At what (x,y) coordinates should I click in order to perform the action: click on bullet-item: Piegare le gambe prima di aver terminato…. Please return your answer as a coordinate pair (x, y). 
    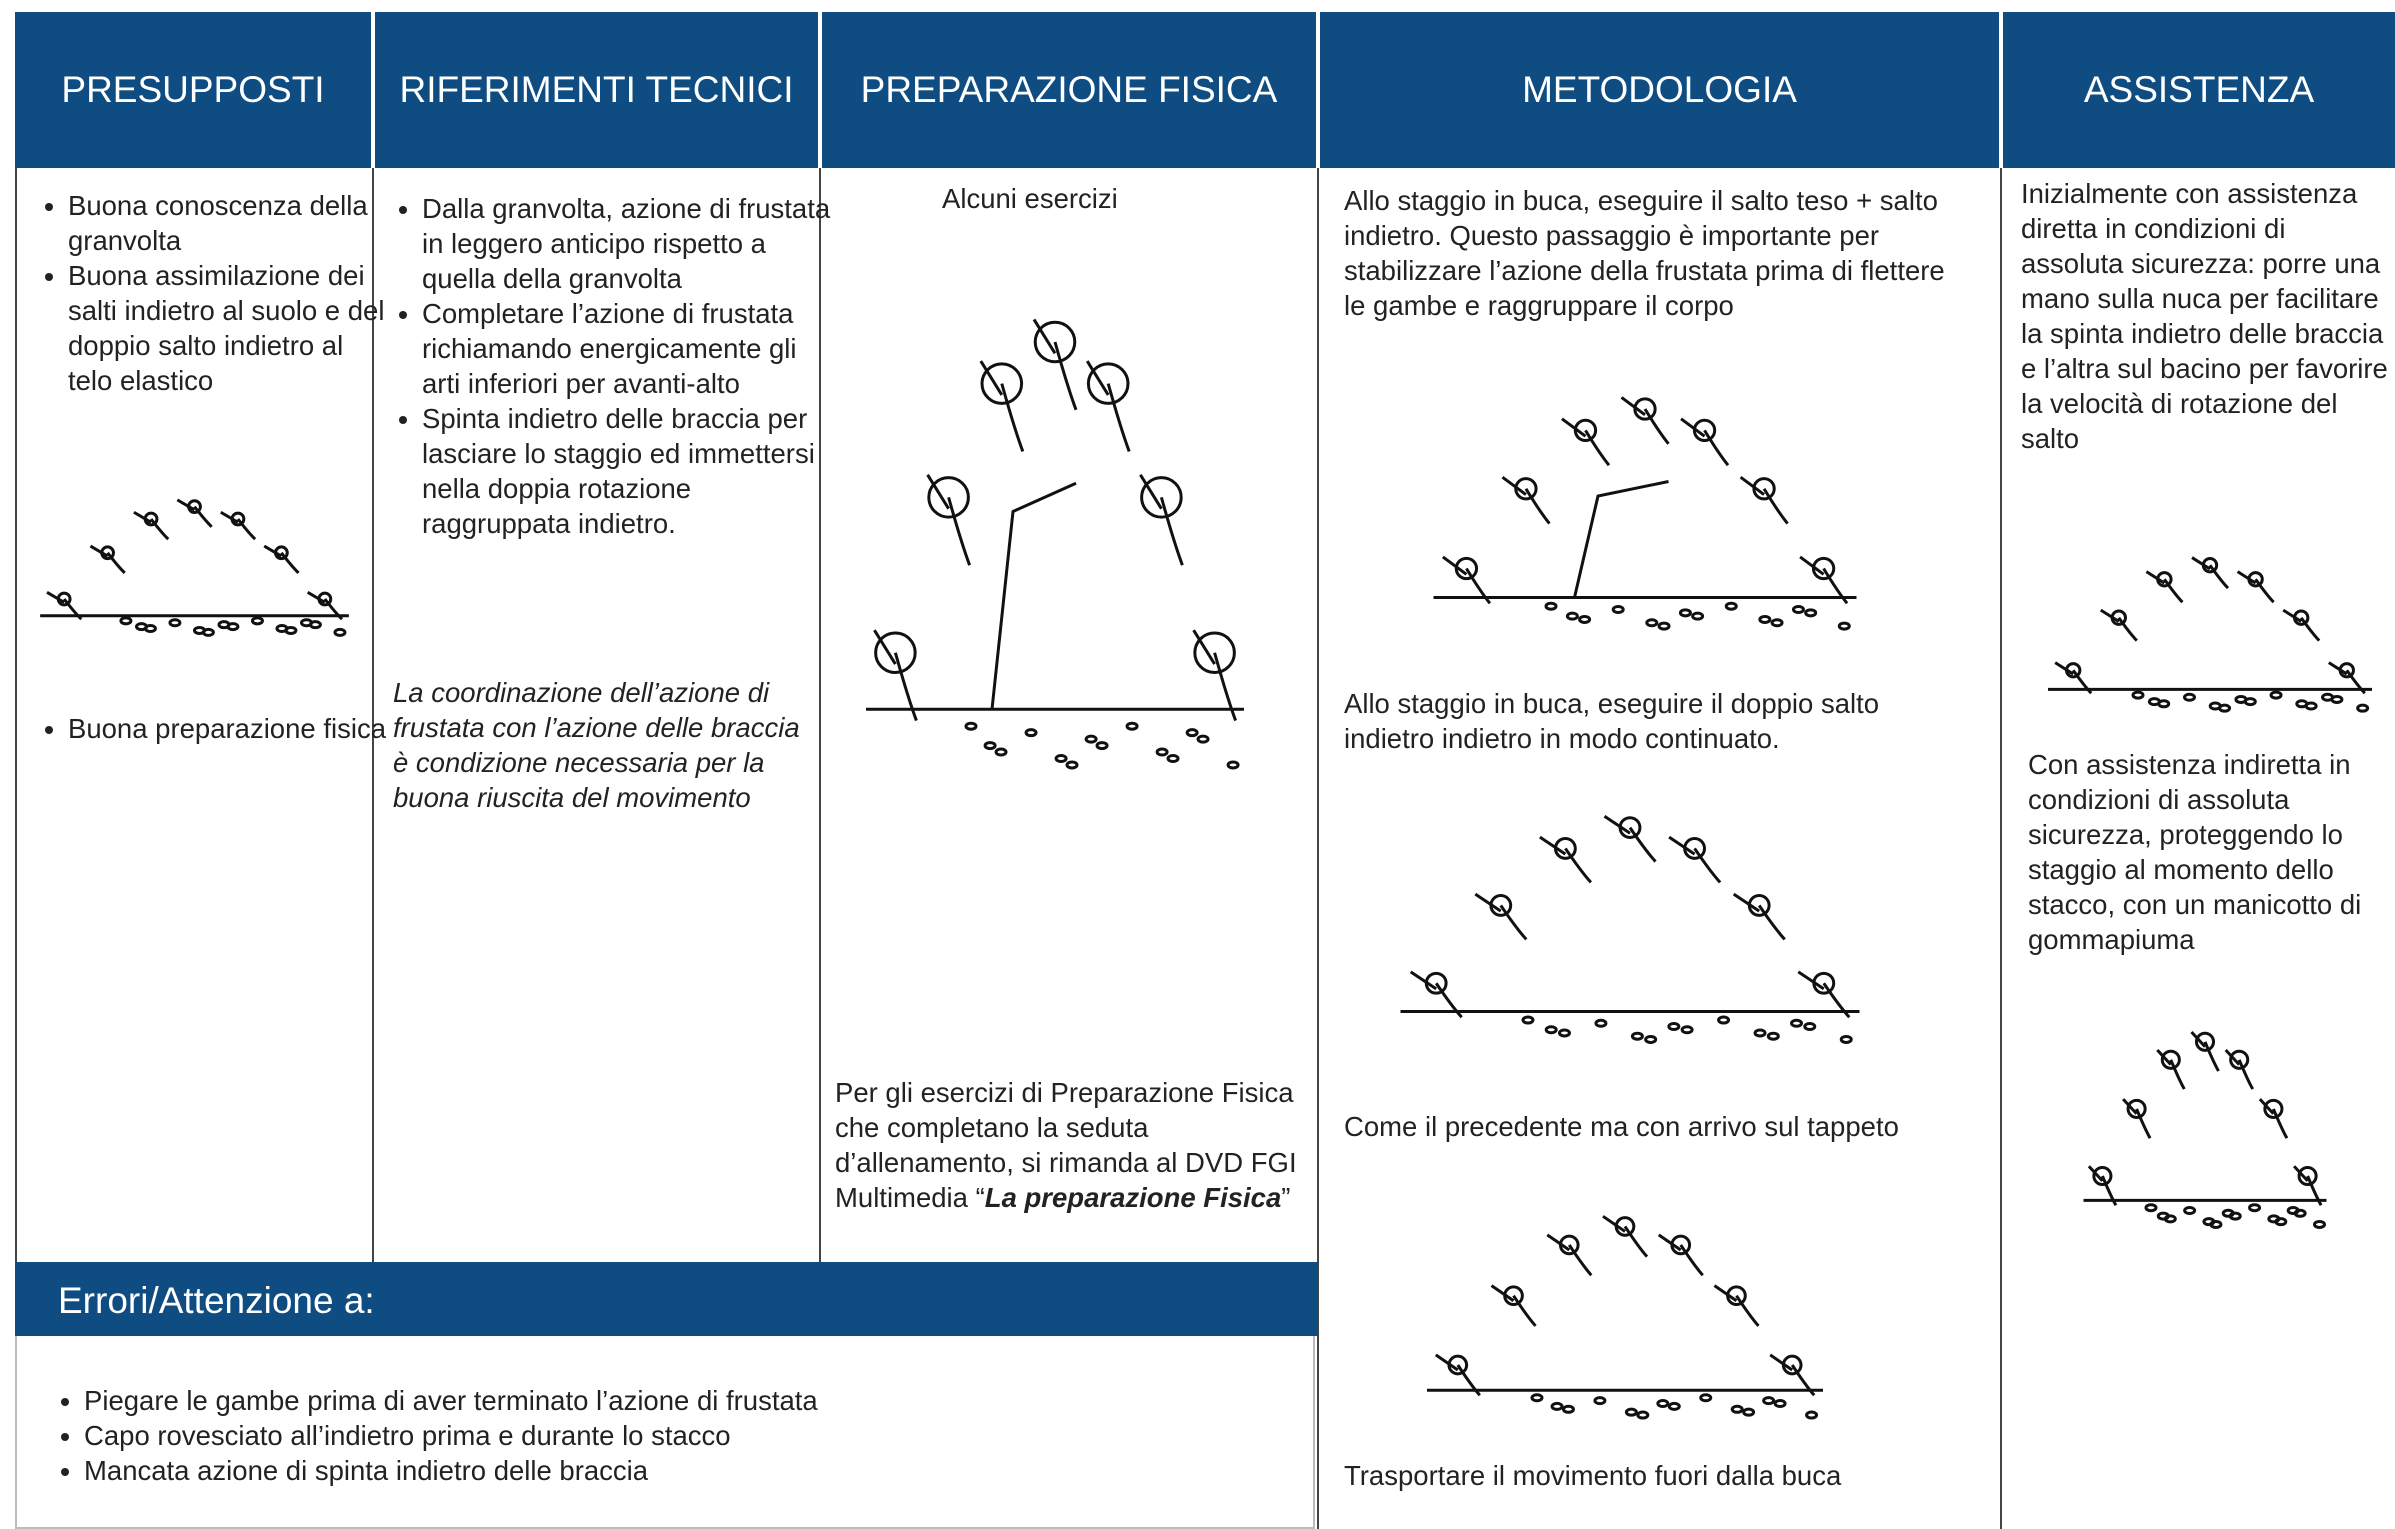
    Looking at the image, I should click on (684, 1400).